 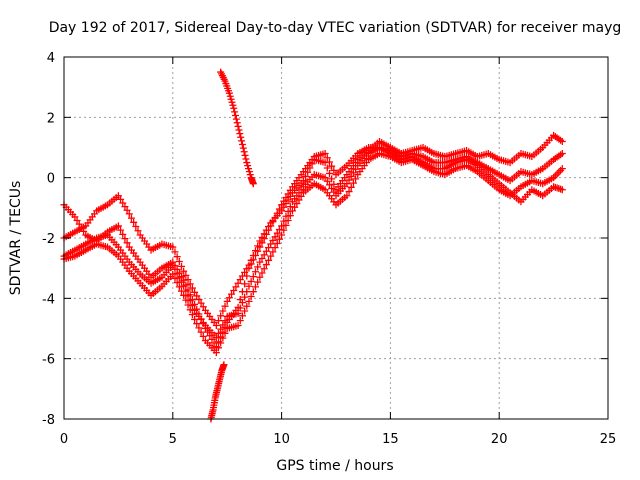 What do you see at coordinates (16, 238) in the screenshot?
I see `y-axis-label: SDTVAR / TECUs` at bounding box center [16, 238].